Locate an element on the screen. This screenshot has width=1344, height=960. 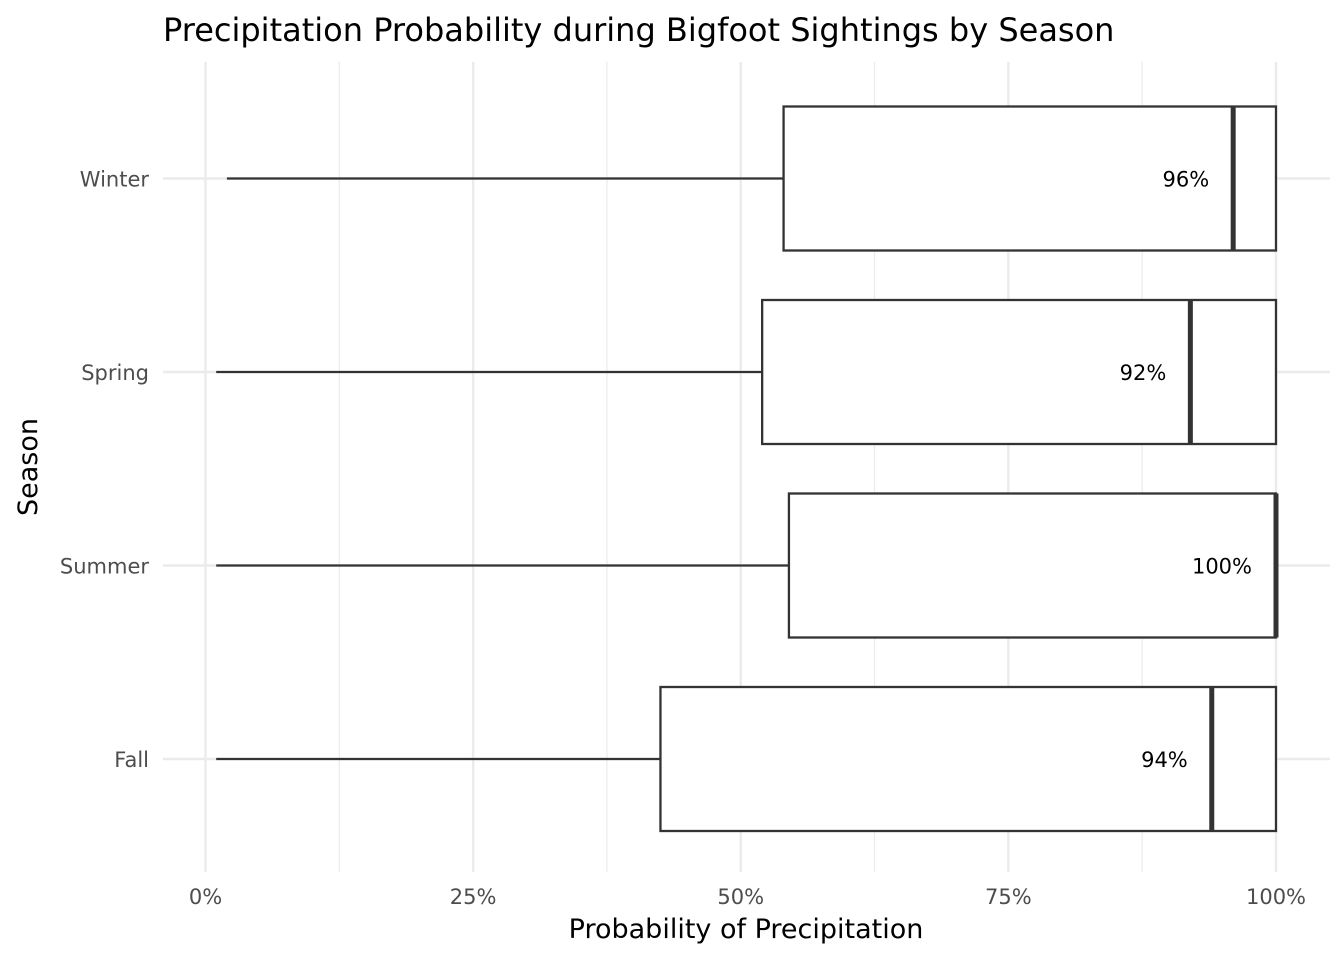
x-tick-label: 0% is located at coordinates (205, 897).